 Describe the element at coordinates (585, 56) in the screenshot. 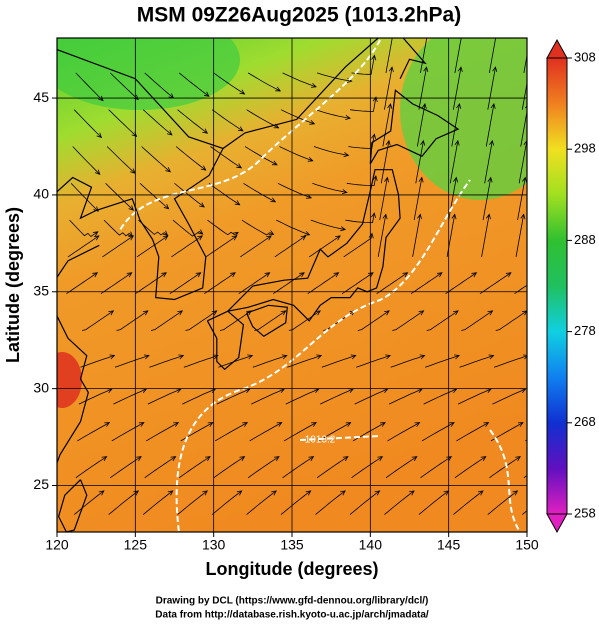

I see `colorbar-tick-label: 308` at that location.